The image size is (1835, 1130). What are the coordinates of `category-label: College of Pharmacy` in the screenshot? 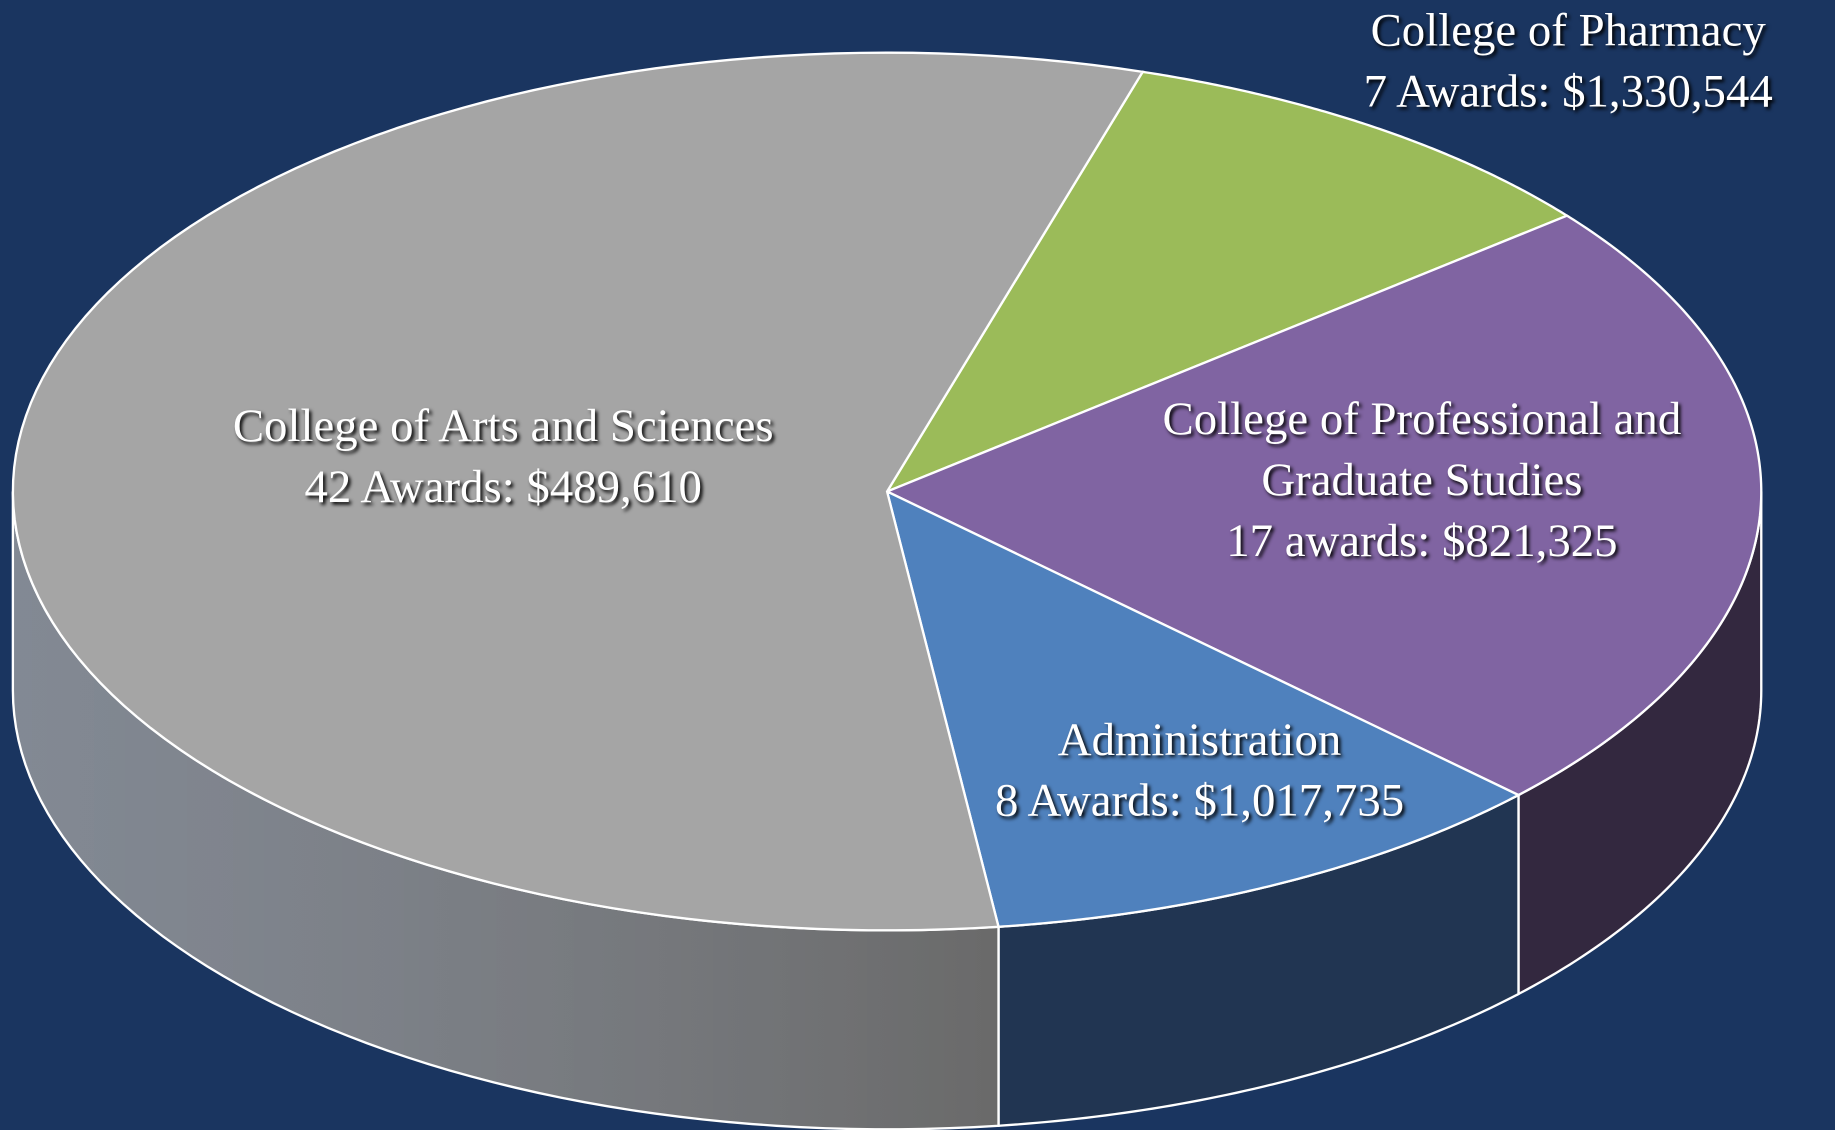 It's located at (1568, 30).